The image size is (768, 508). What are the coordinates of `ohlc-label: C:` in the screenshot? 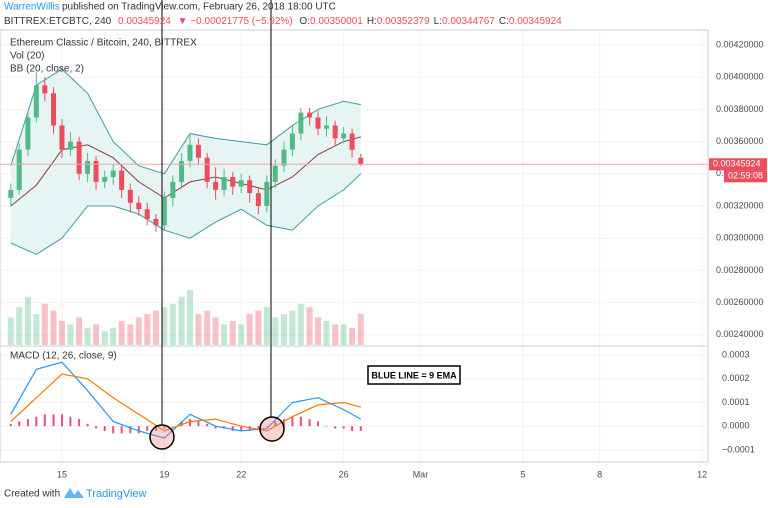 It's located at (504, 21).